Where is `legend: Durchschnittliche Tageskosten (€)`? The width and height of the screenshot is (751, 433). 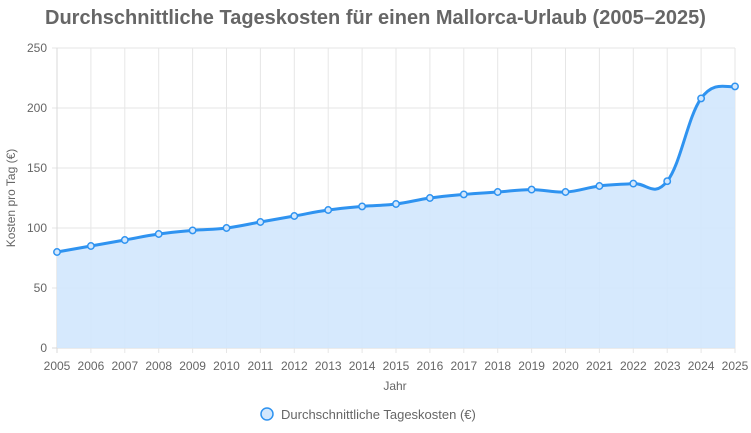
legend: Durchschnittliche Tageskosten (€) is located at coordinates (368, 414).